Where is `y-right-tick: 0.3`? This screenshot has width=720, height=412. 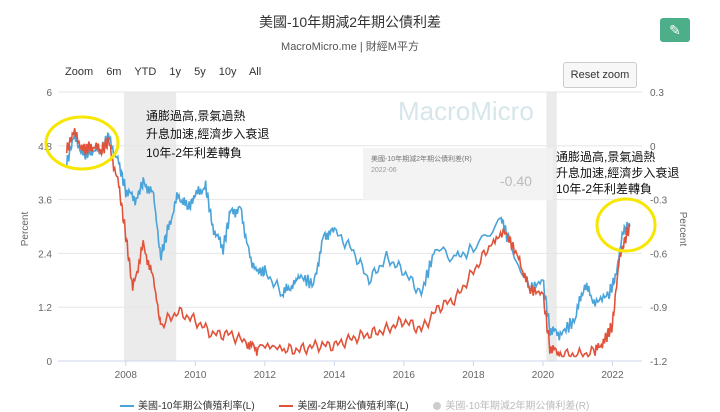 y-right-tick: 0.3 is located at coordinates (657, 93).